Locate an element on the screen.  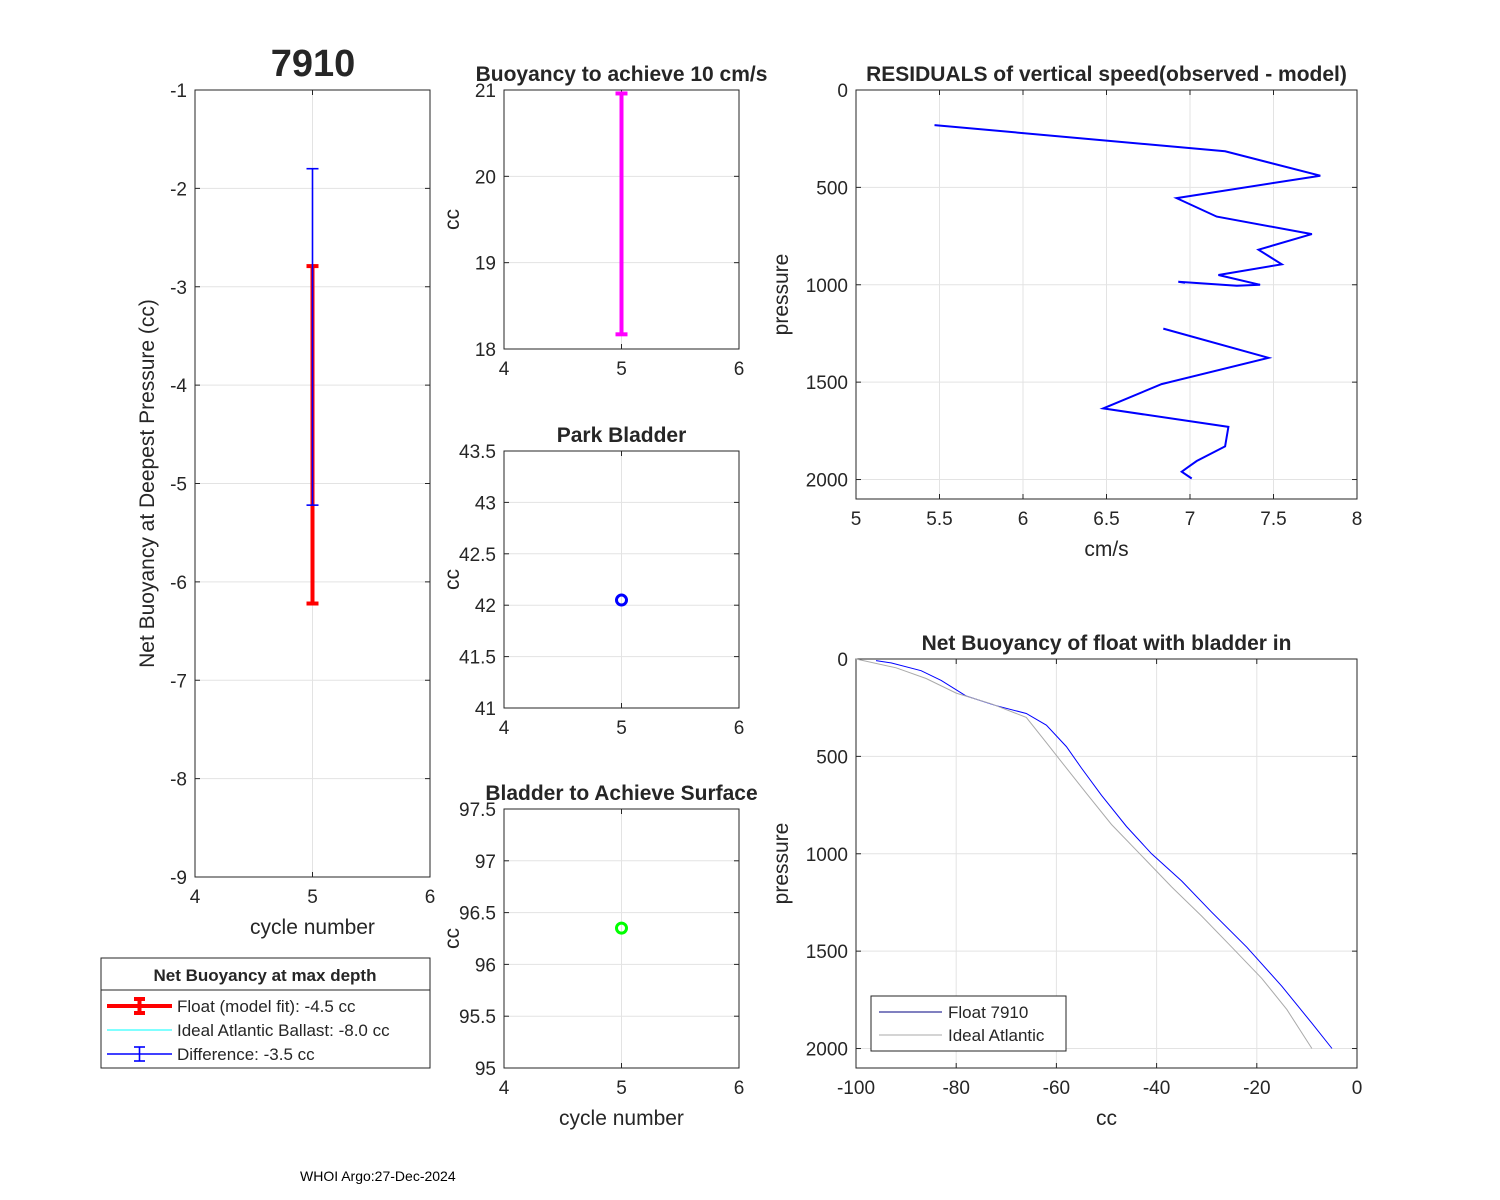
y-tick-label: 41.5 is located at coordinates (477, 658).